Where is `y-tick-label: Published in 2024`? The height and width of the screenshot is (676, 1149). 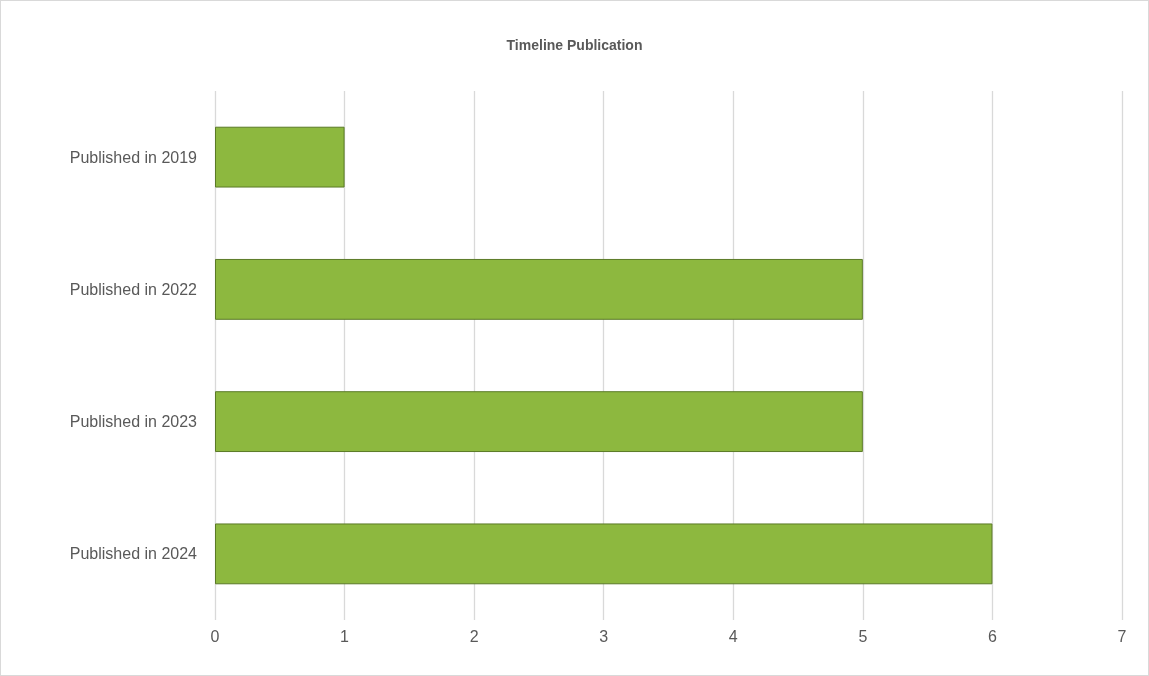 y-tick-label: Published in 2024 is located at coordinates (133, 554).